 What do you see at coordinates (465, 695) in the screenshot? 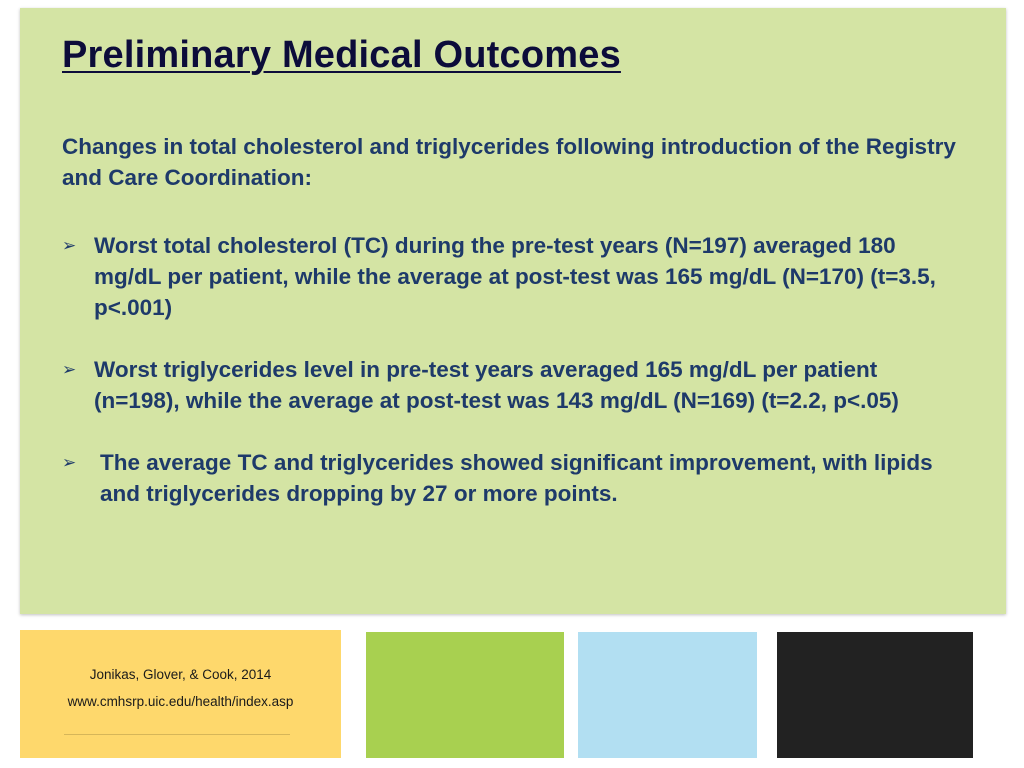
I see `green-decor-block` at bounding box center [465, 695].